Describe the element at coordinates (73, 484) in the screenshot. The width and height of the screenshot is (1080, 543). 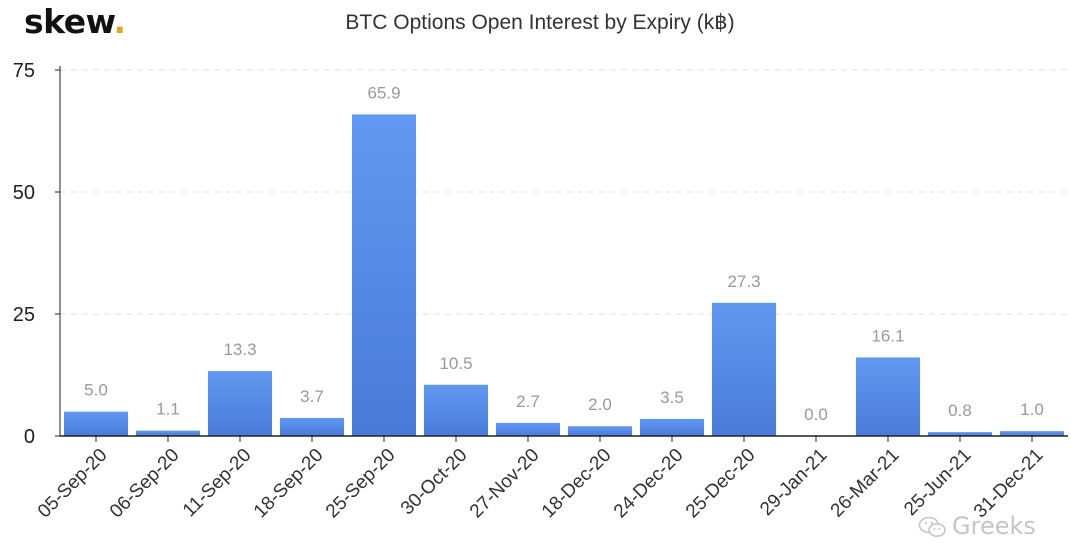
I see `x-tick-label: 05-Sep-20` at that location.